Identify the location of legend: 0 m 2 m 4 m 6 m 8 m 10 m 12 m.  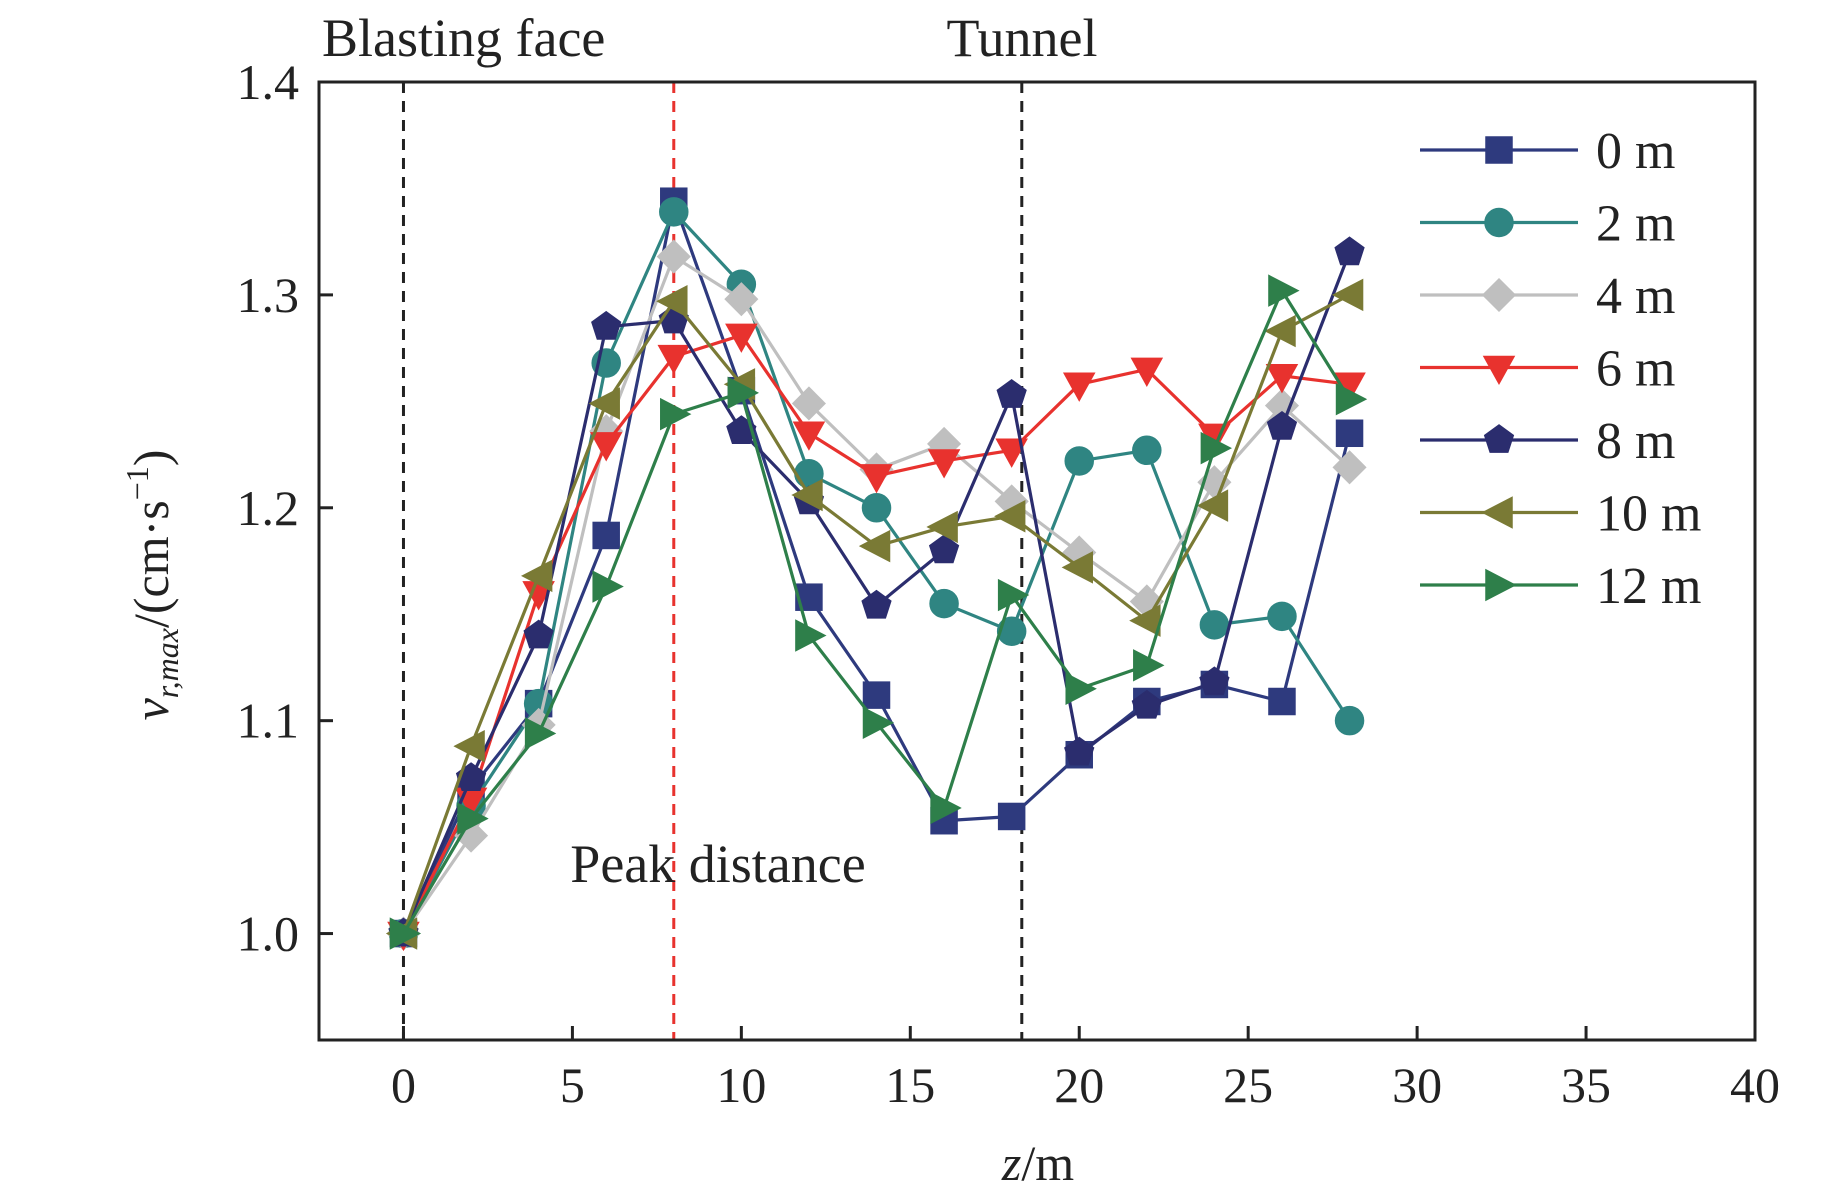
(1560, 369).